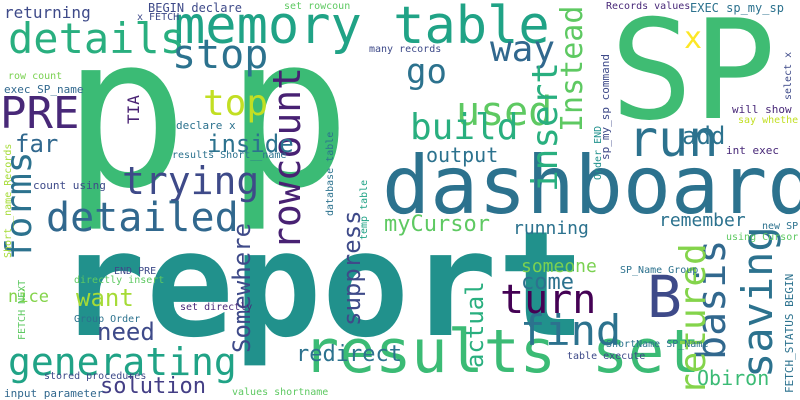 The width and height of the screenshot is (800, 400). I want to click on word-b: B, so click(664, 297).